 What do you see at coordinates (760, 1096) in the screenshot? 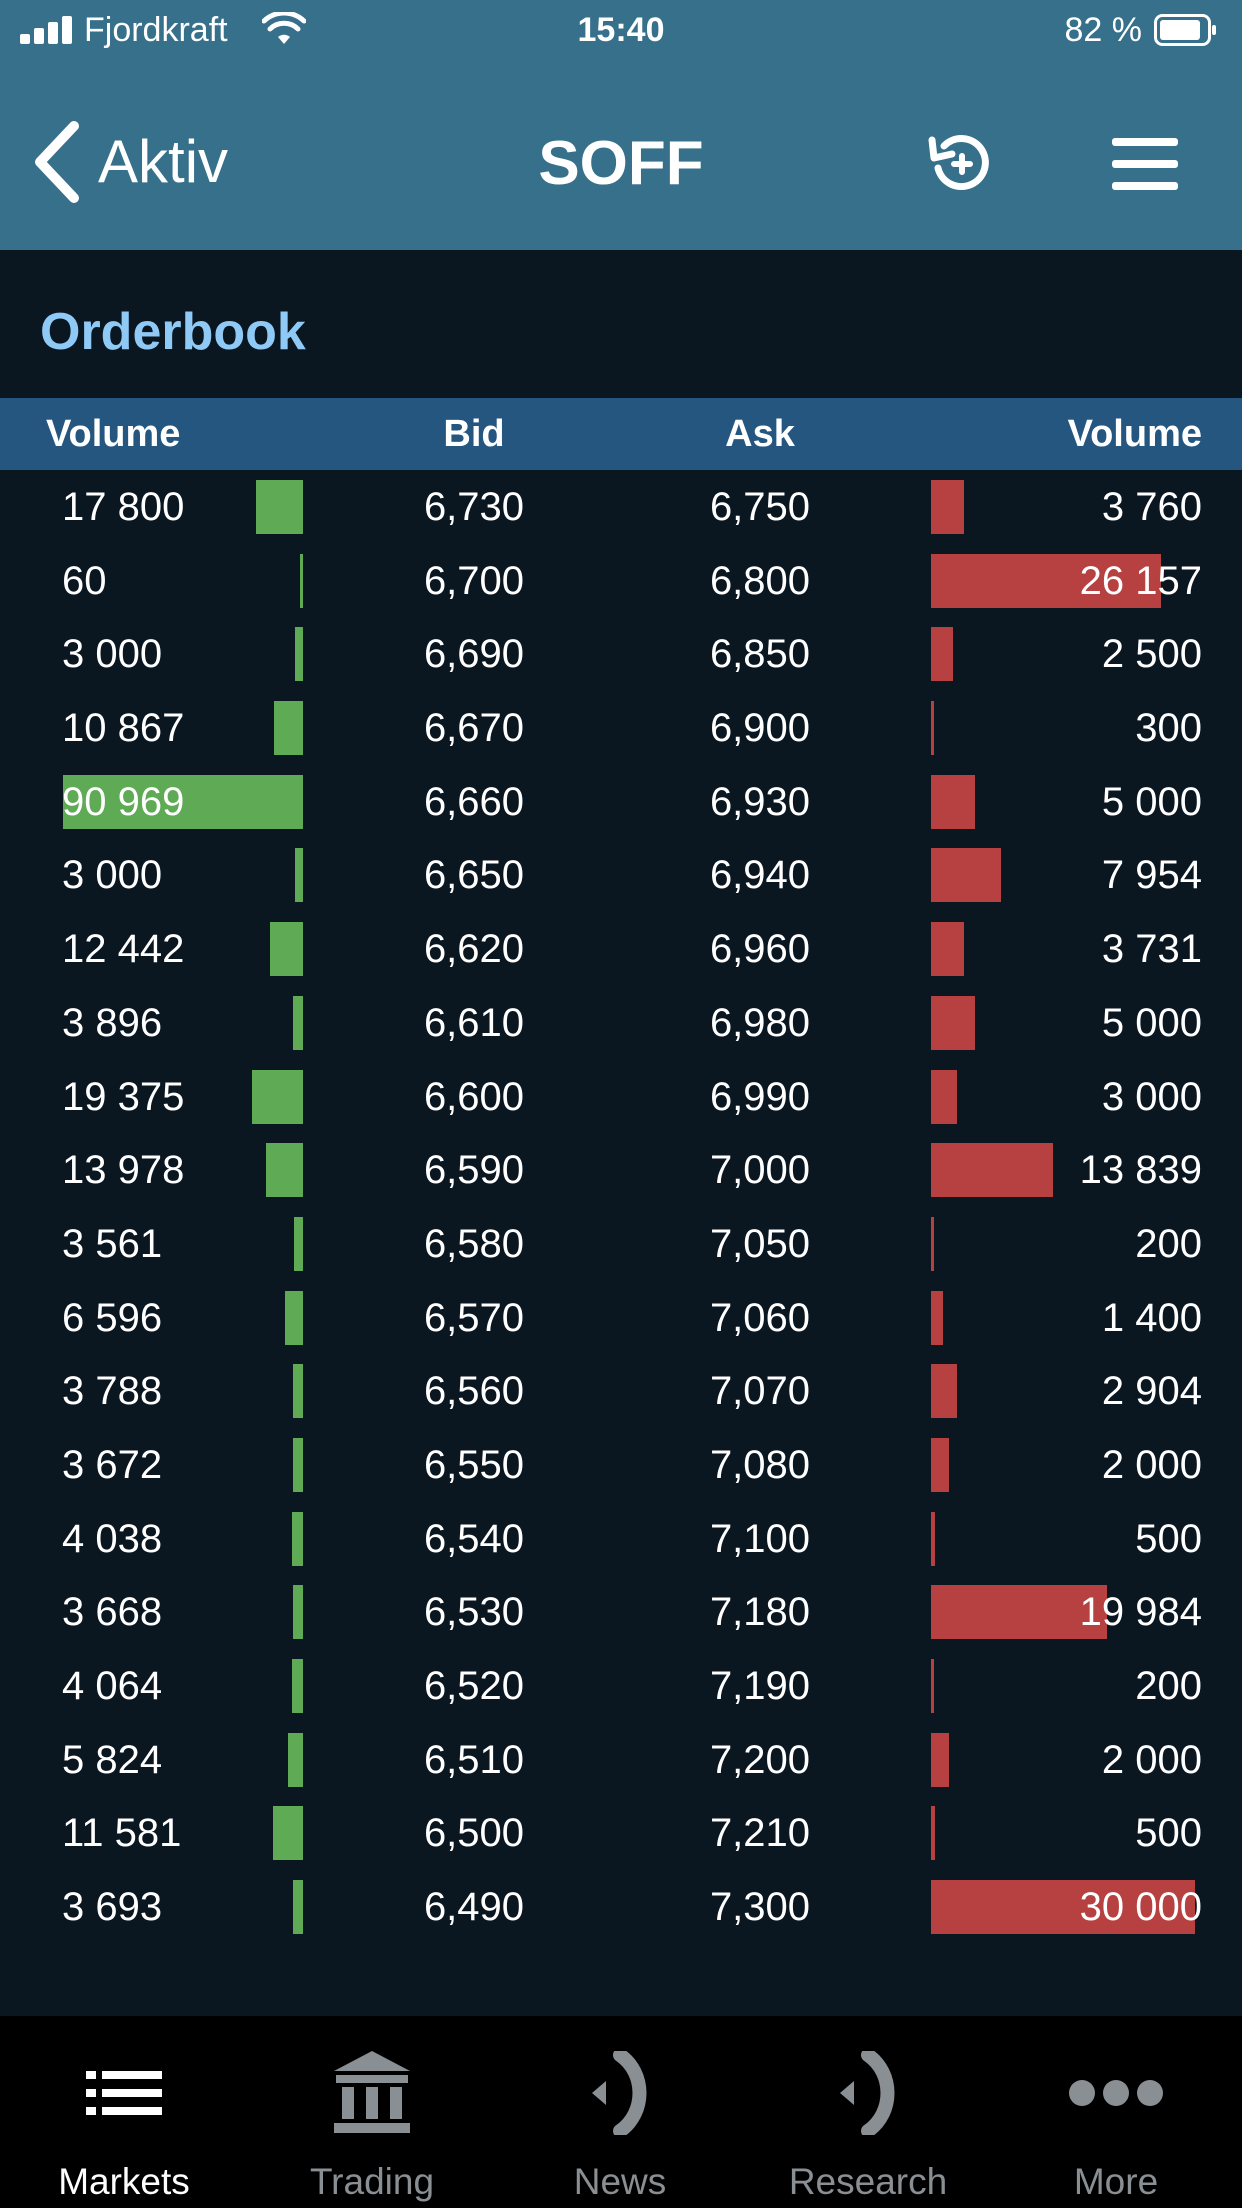
I see `ask-price: 6,990` at bounding box center [760, 1096].